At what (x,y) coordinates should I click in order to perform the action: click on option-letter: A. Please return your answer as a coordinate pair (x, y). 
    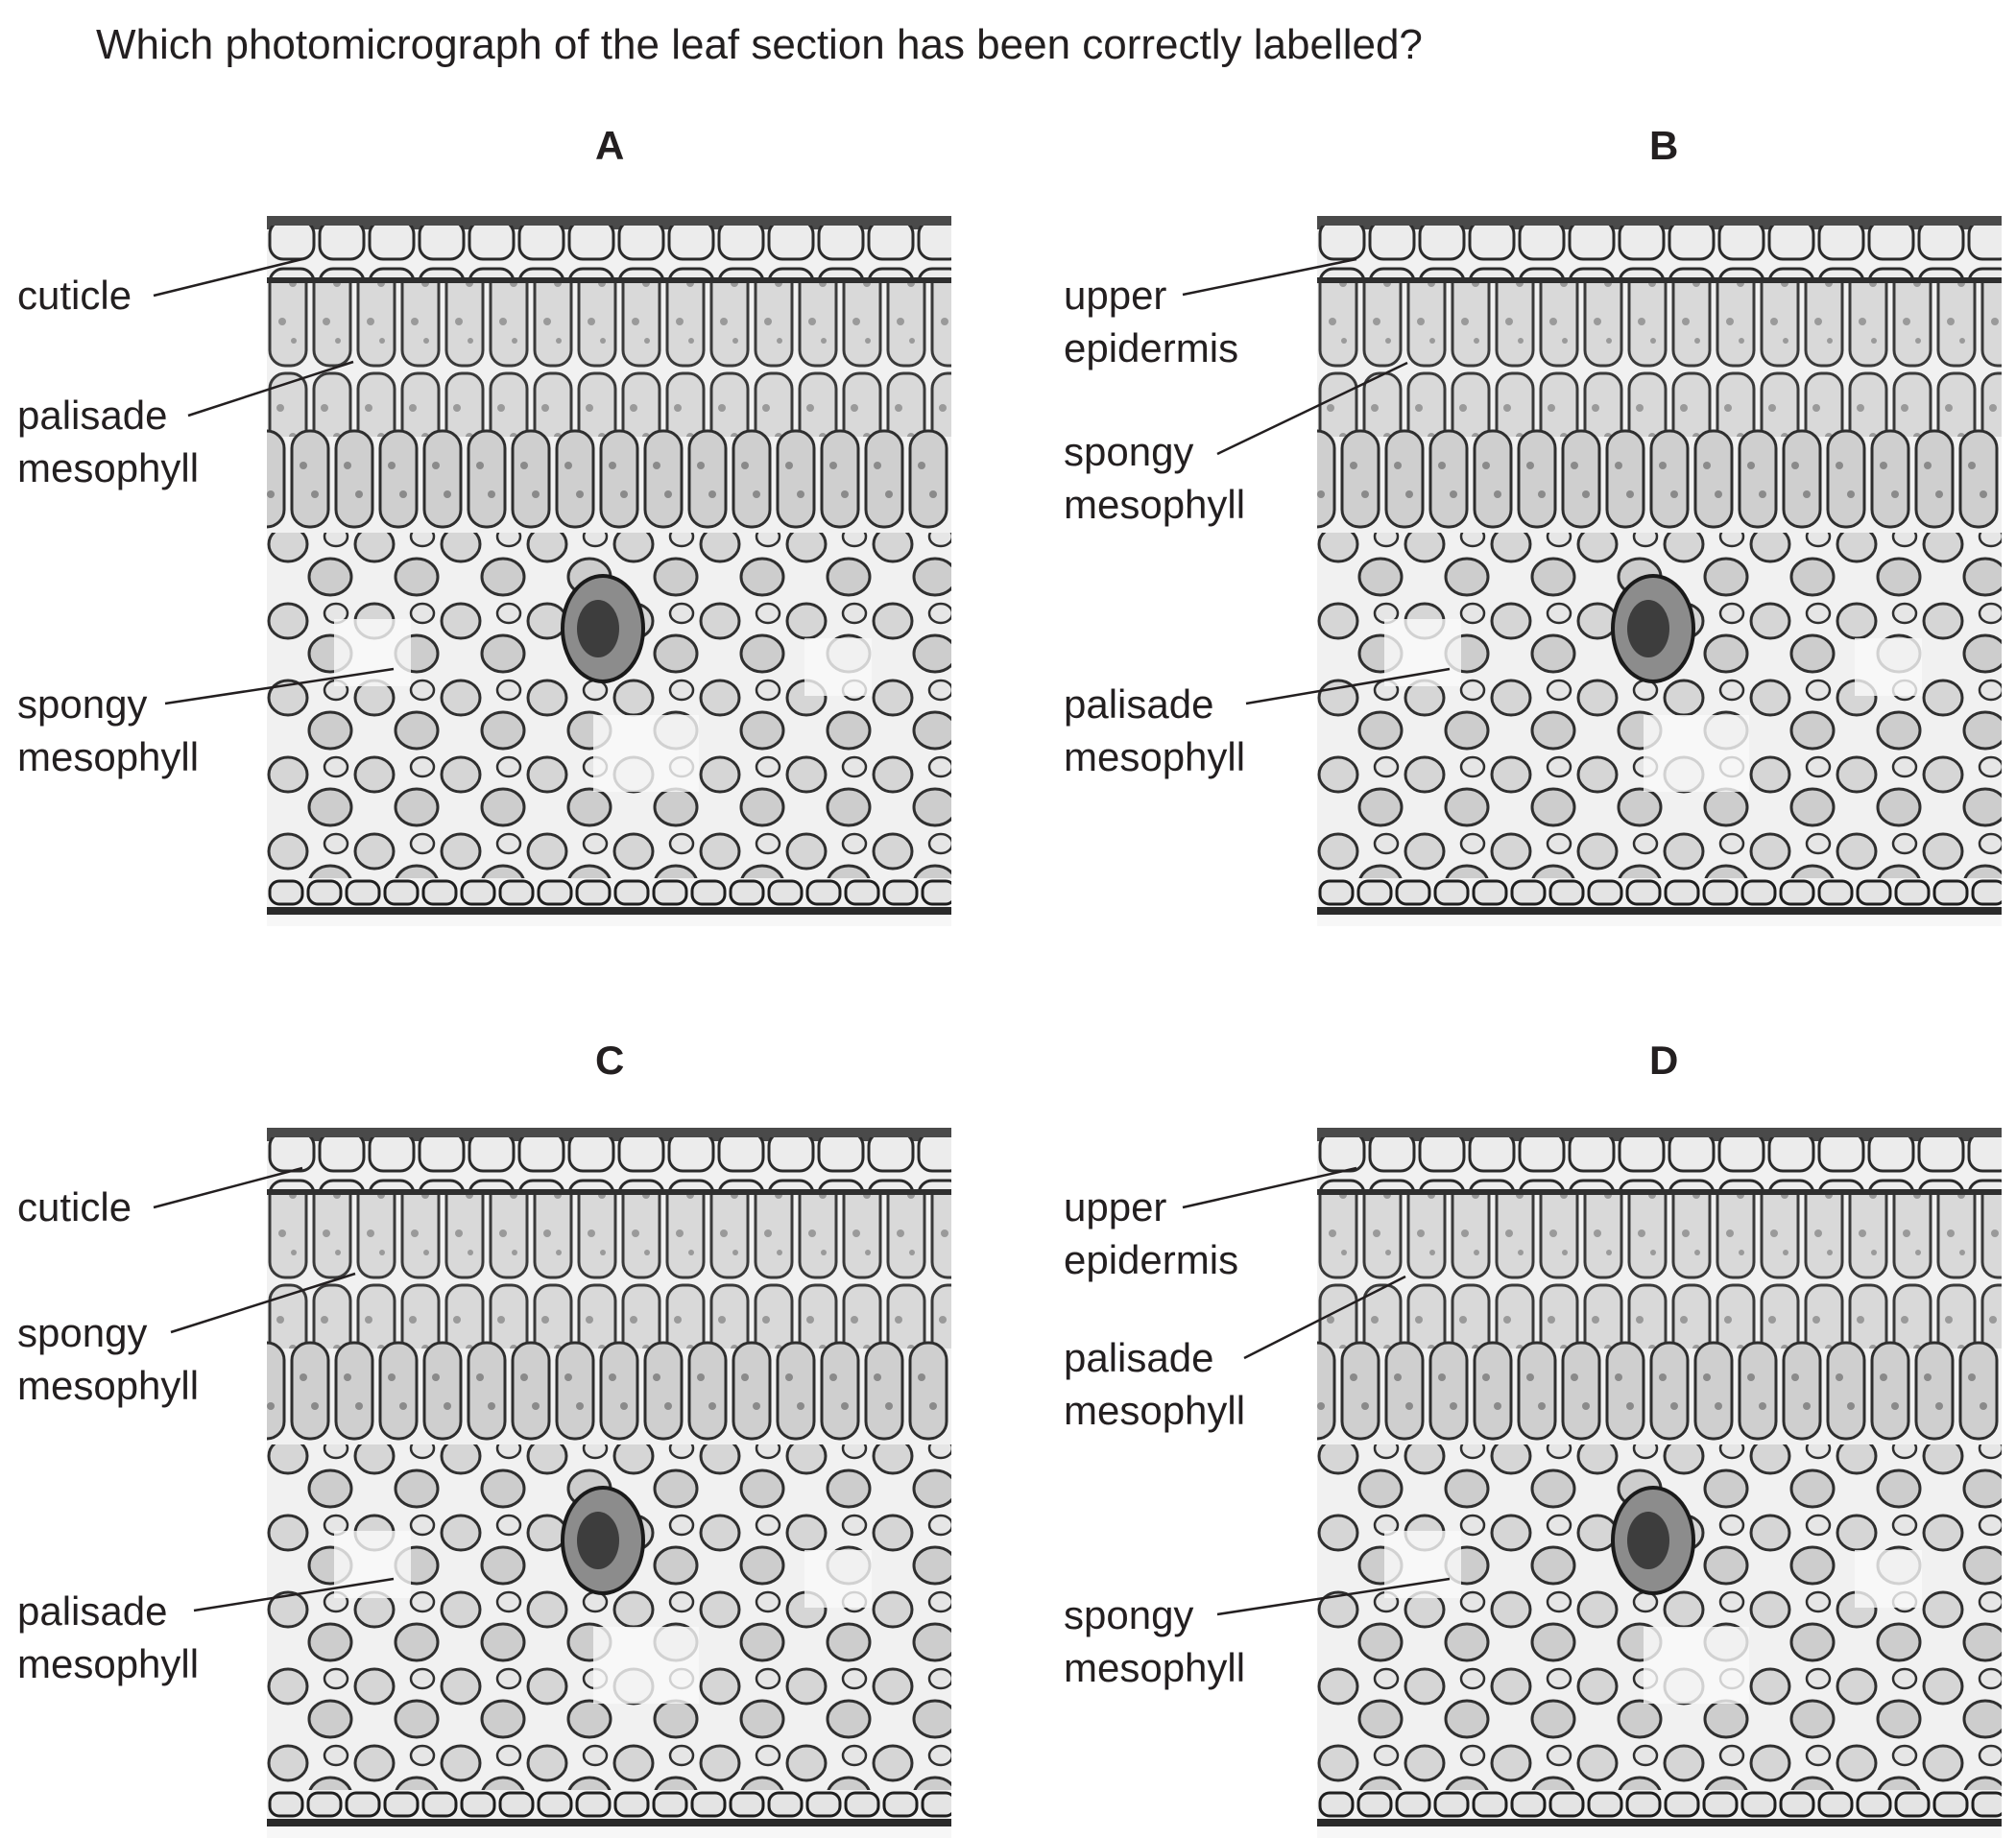
    Looking at the image, I should click on (610, 145).